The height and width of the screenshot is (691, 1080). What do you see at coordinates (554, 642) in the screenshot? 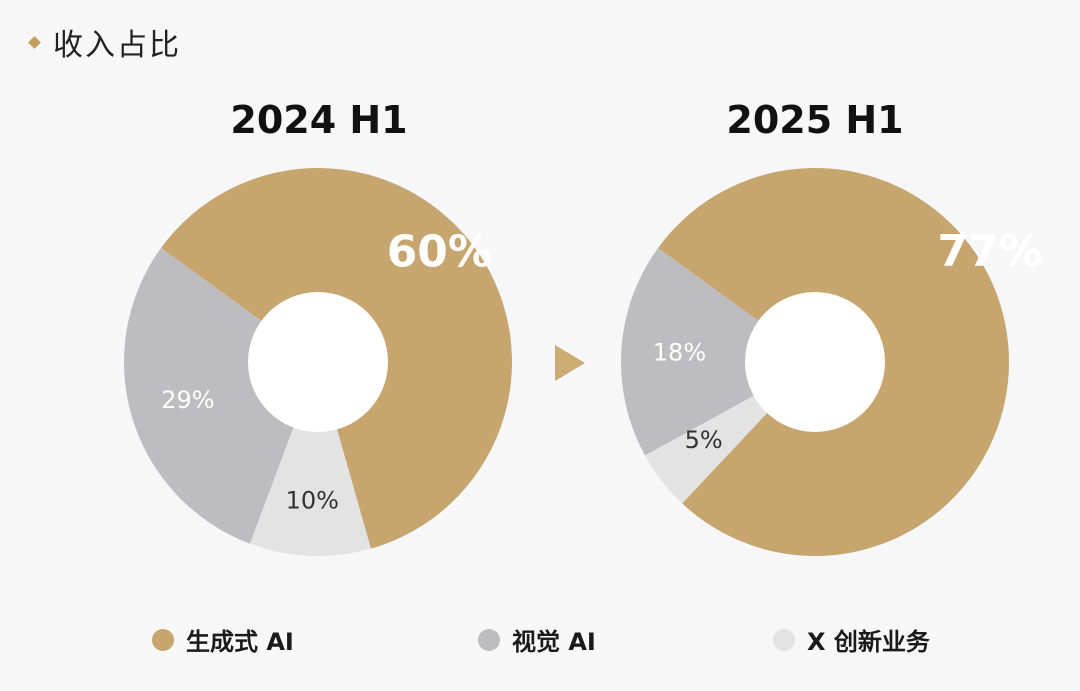
I see `legend-label-vision-ai: 视觉 AI` at bounding box center [554, 642].